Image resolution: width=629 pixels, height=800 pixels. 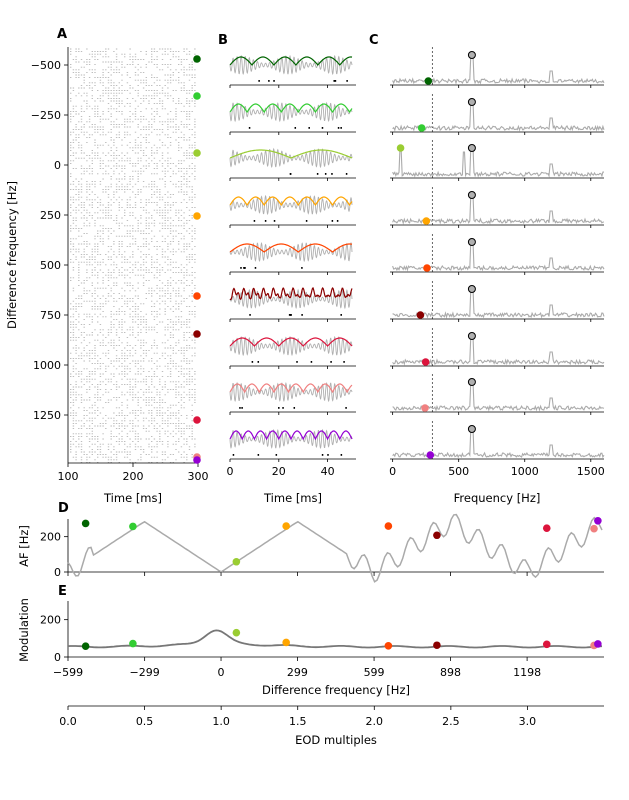 What do you see at coordinates (133, 255) in the screenshot?
I see `spike-raster-dots` at bounding box center [133, 255].